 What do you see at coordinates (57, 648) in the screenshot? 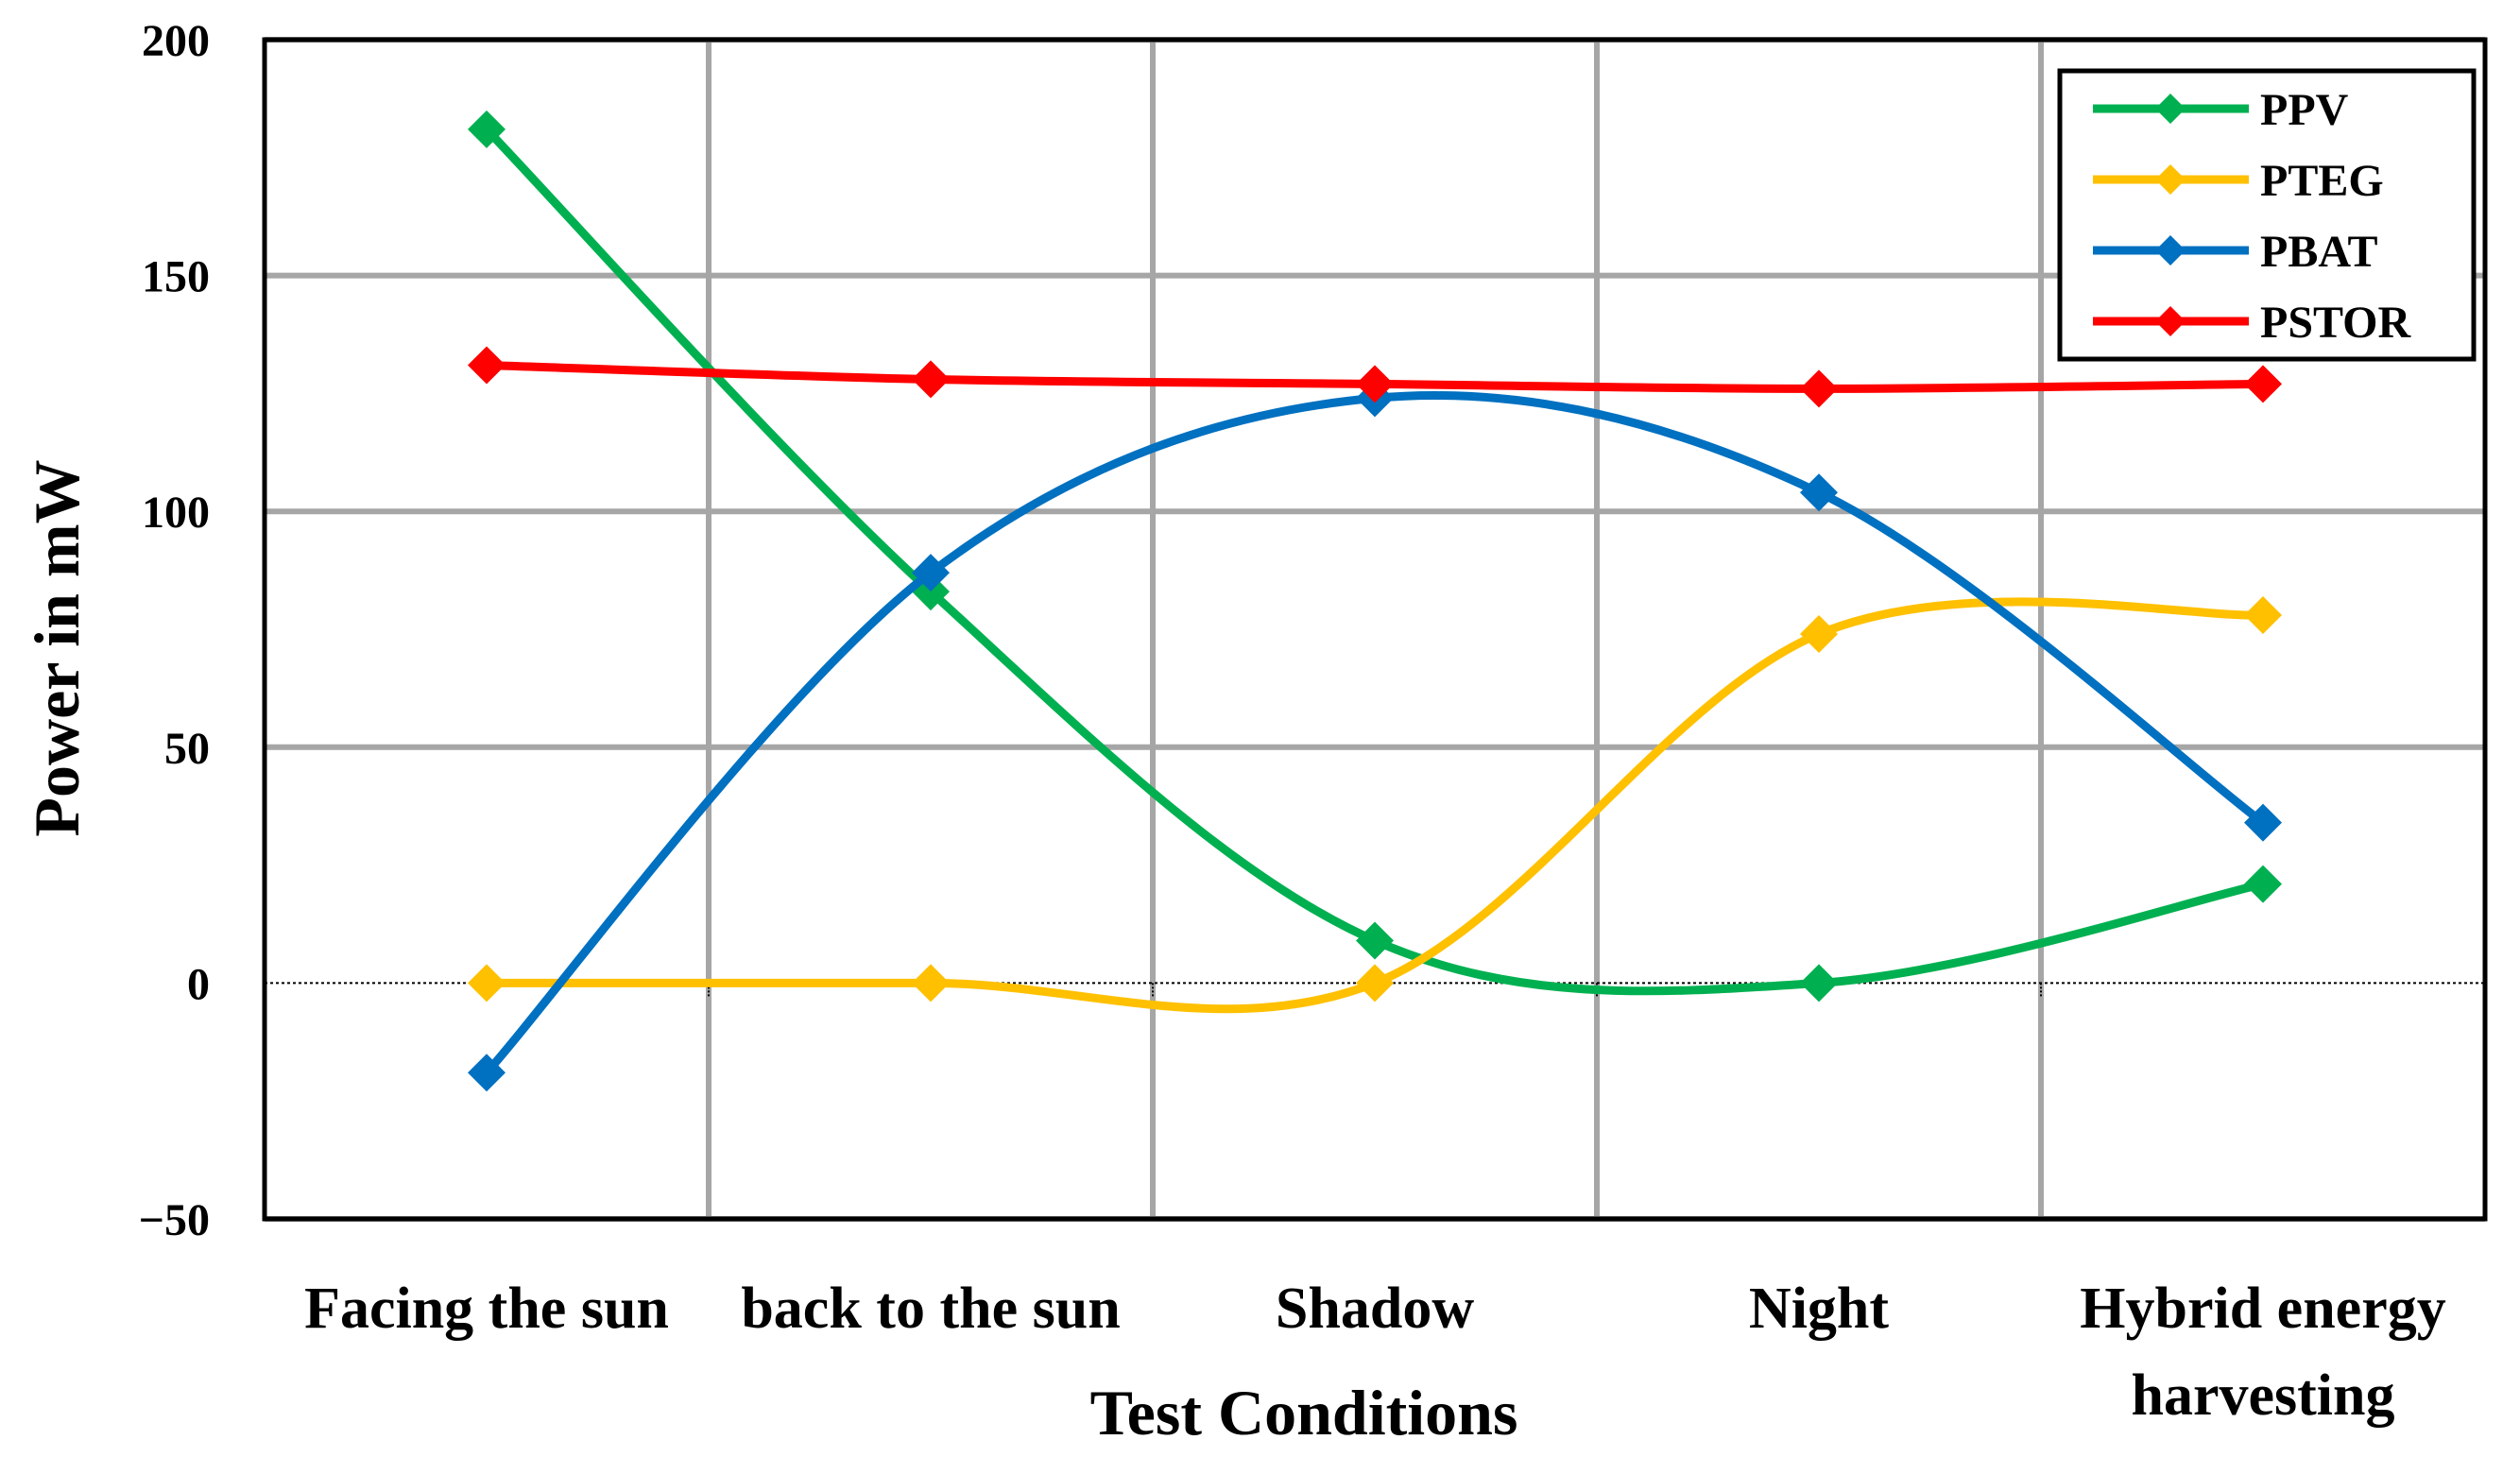
I see `y-axis-title: Power in mW` at bounding box center [57, 648].